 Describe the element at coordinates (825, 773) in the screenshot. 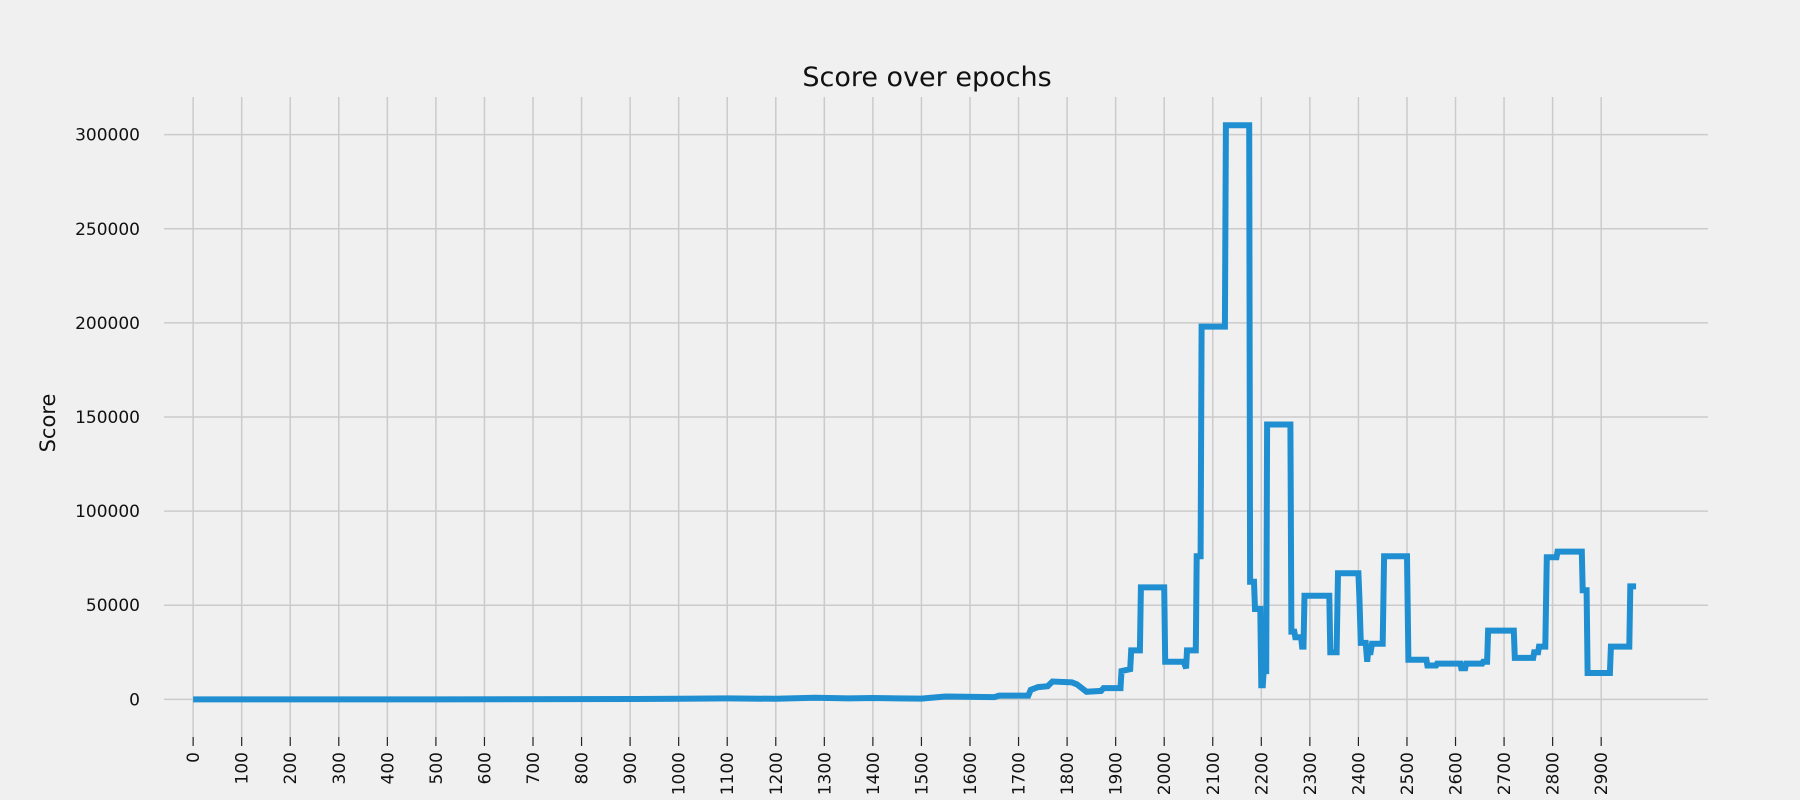

I see `x-tick-label: 1300` at that location.